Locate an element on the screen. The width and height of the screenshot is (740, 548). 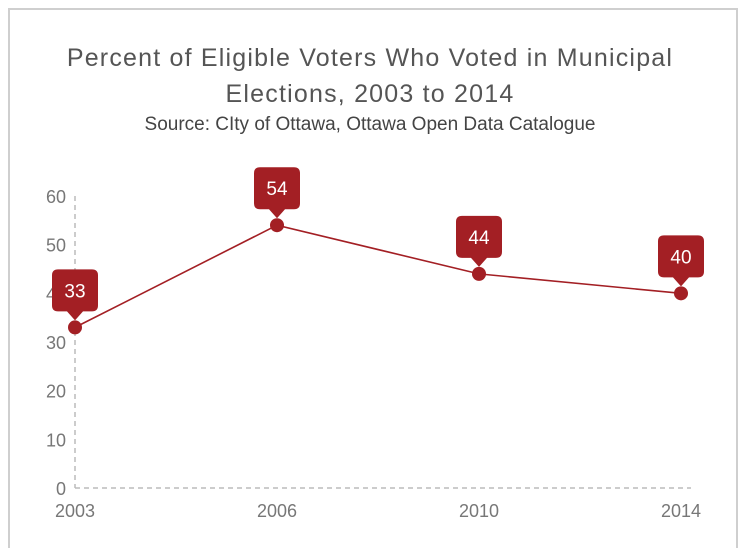
data-label: 44 is located at coordinates (479, 238).